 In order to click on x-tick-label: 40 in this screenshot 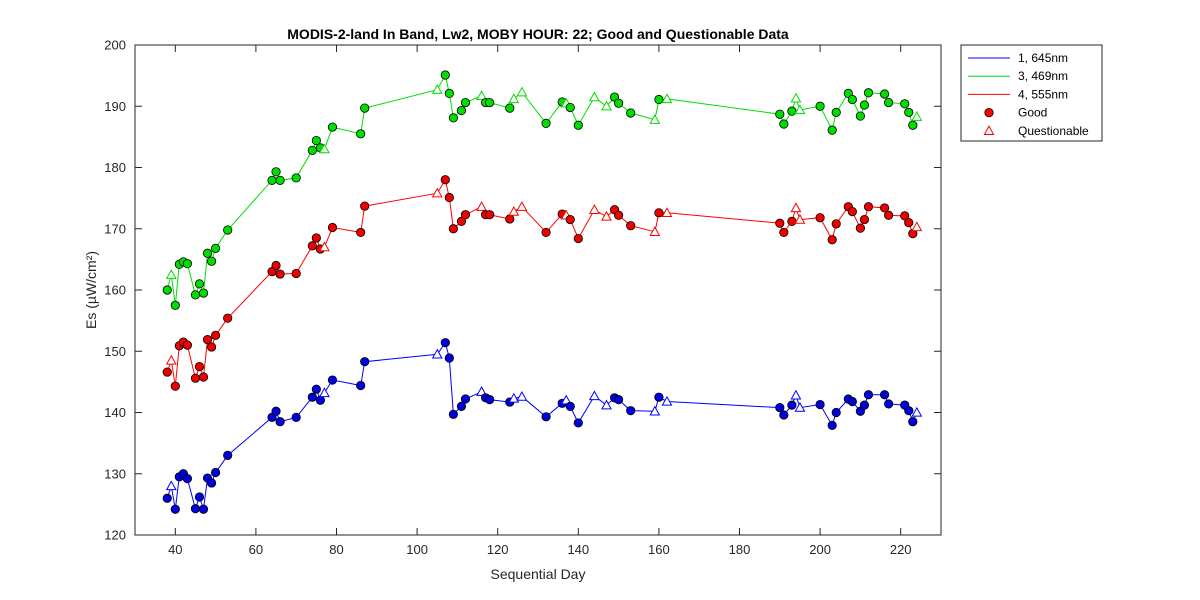, I will do `click(175, 549)`.